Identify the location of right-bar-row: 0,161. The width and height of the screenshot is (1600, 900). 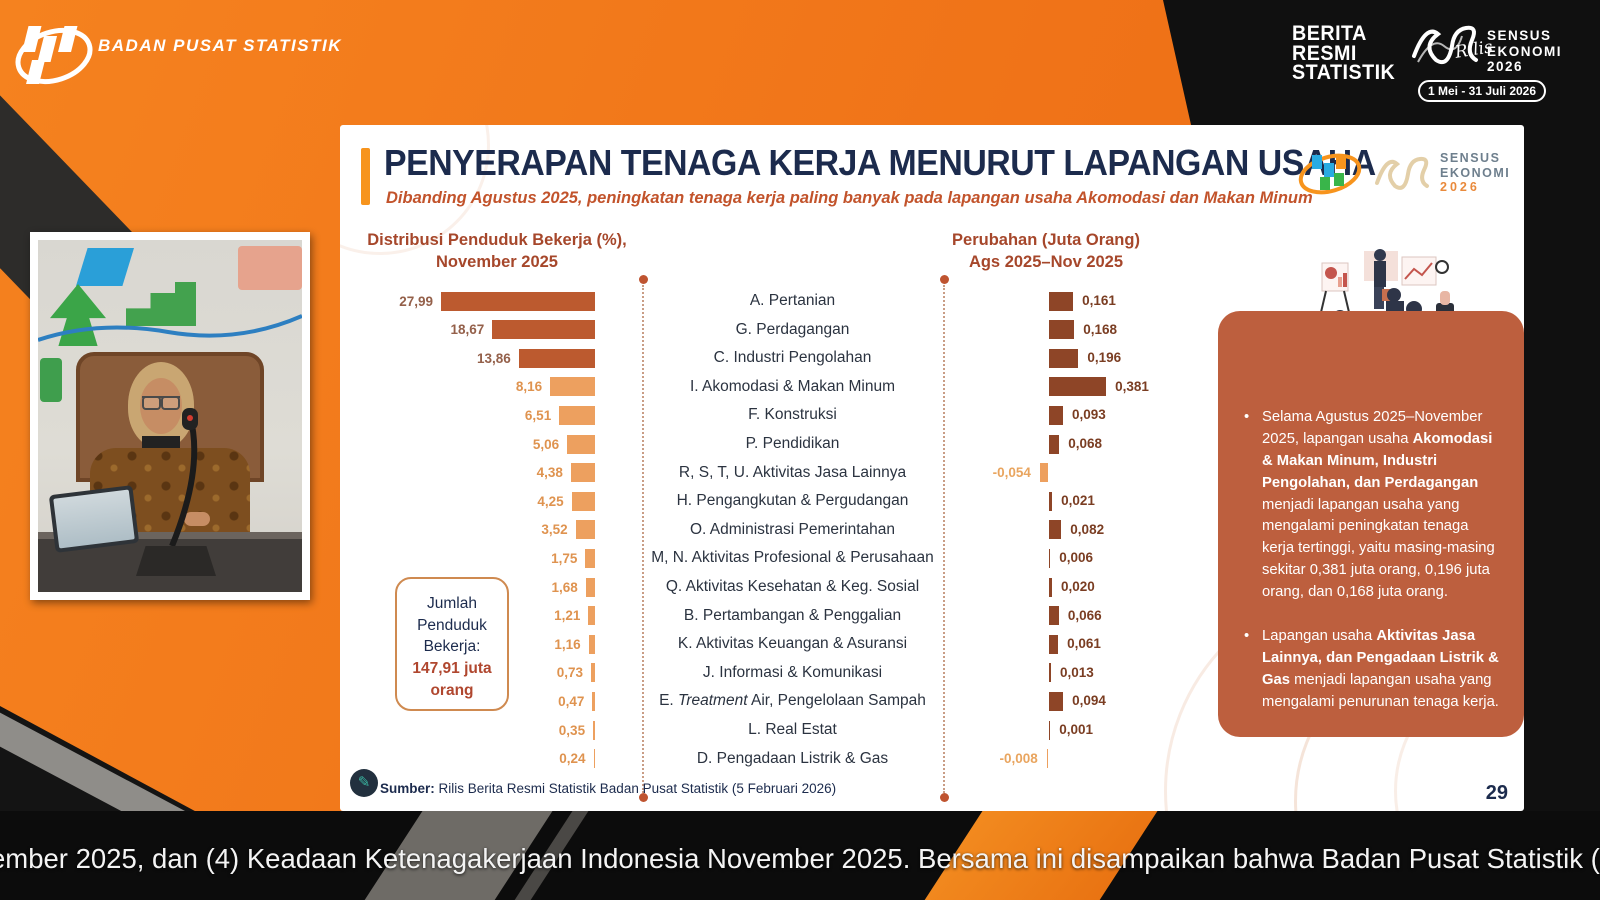
(1123, 301).